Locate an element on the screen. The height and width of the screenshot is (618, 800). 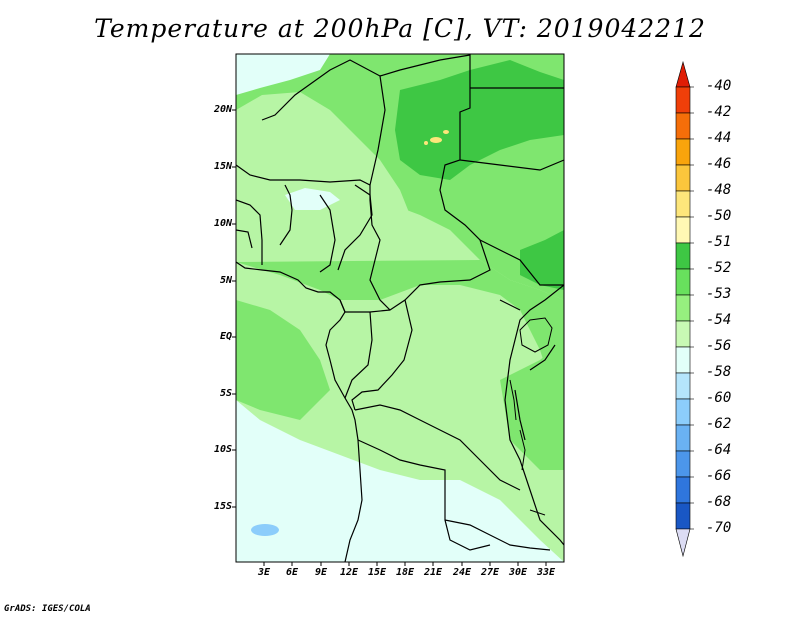
colorbar is located at coordinates (684, 309).